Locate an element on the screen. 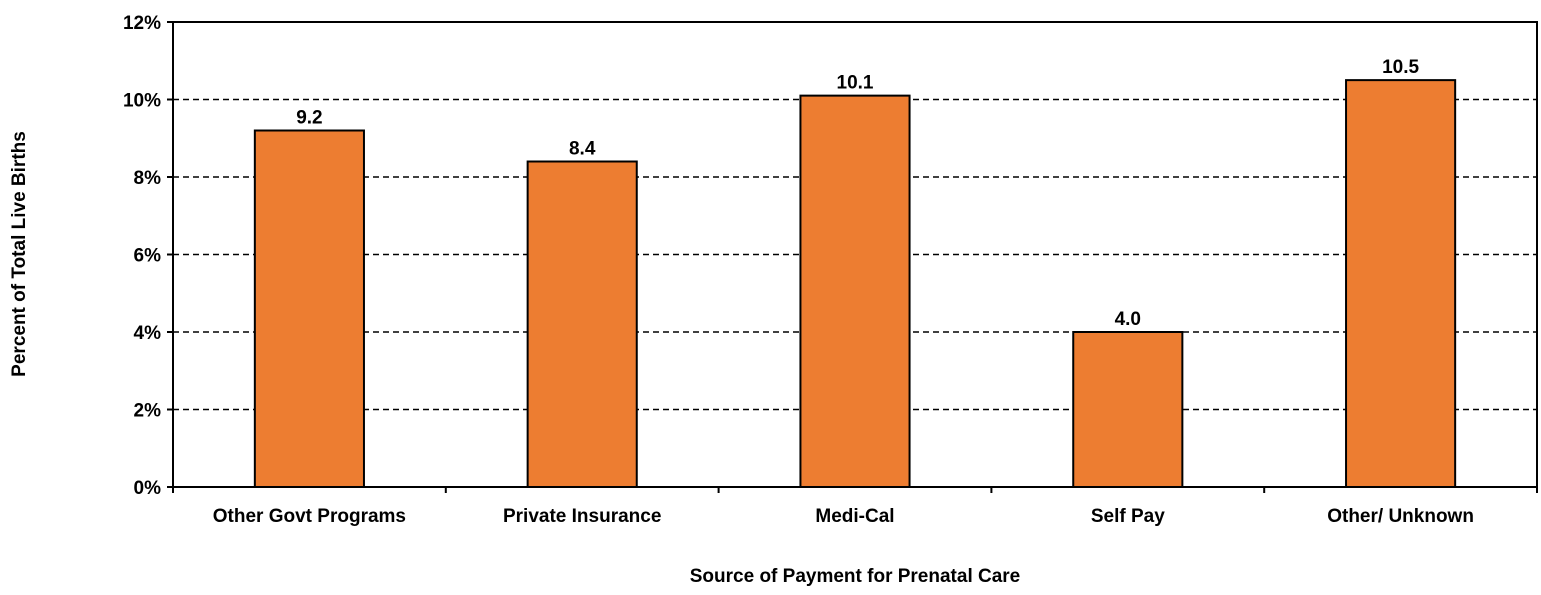 The width and height of the screenshot is (1541, 595). x-category-label: Other Govt Programs is located at coordinates (309, 516).